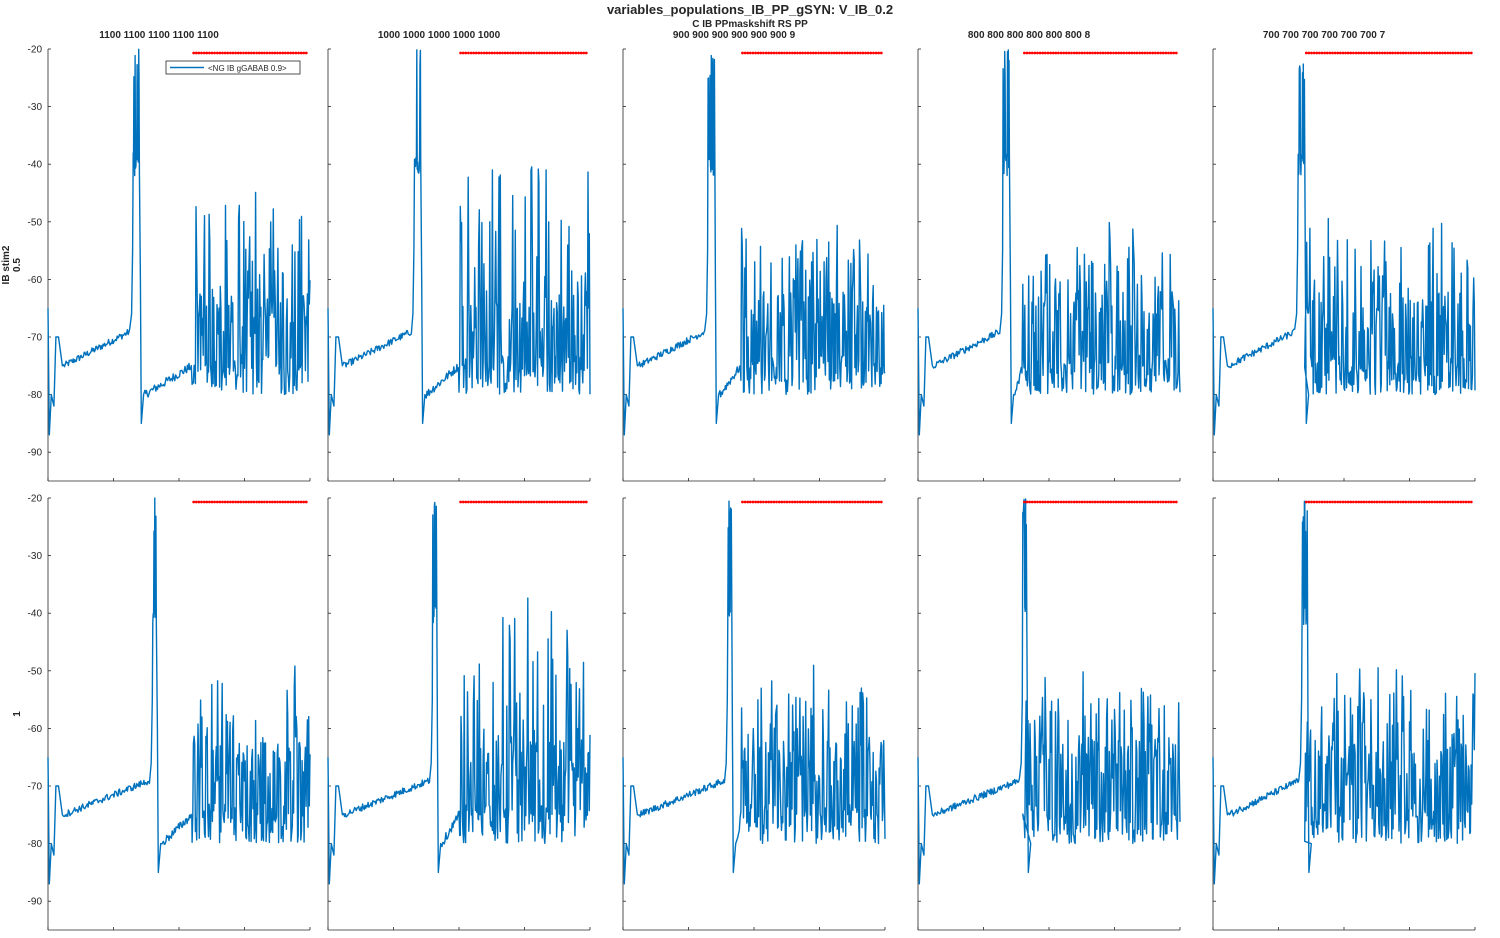  Describe the element at coordinates (233, 67) in the screenshot. I see `legend-box` at that location.